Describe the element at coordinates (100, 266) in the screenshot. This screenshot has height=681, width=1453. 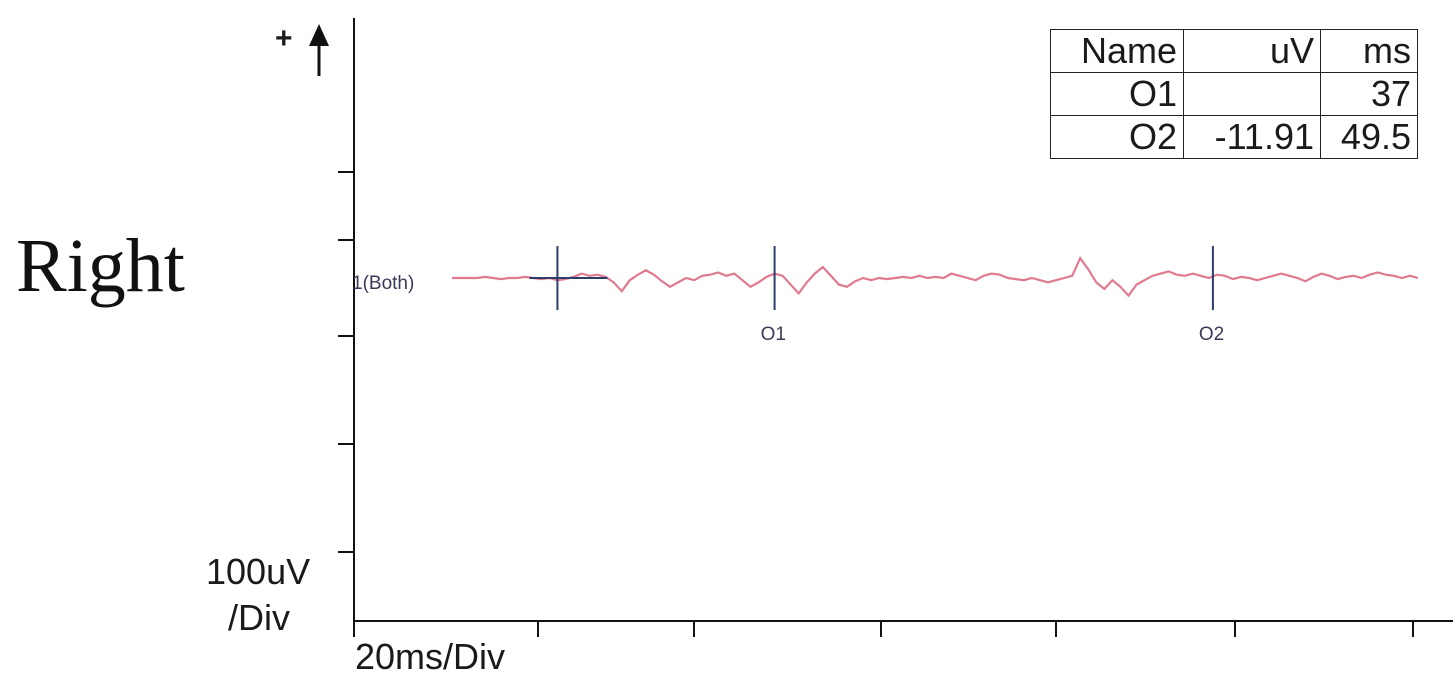
I see `side-label: Right` at that location.